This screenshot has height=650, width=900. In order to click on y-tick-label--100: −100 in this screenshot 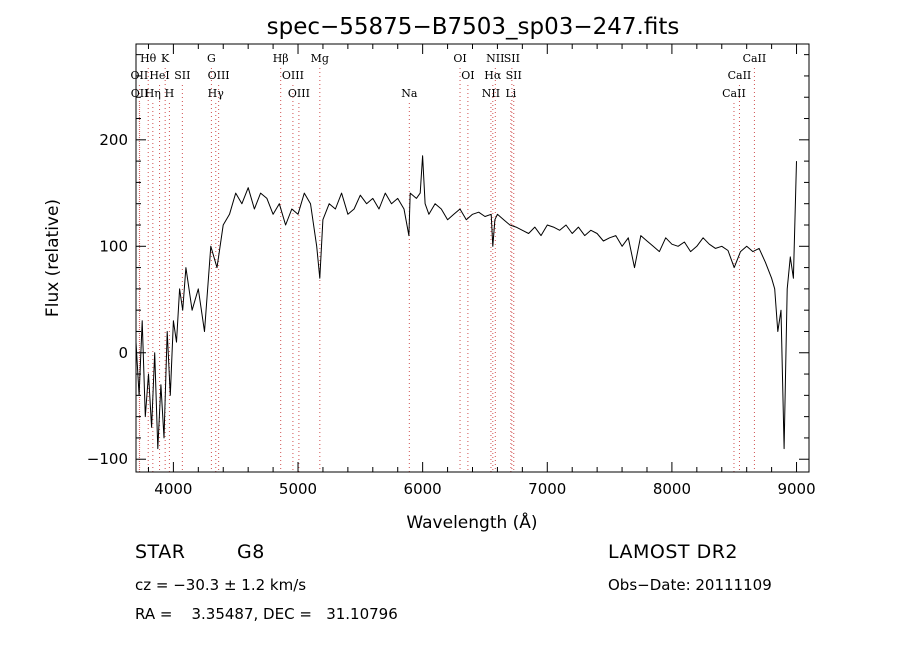, I will do `click(107, 459)`.